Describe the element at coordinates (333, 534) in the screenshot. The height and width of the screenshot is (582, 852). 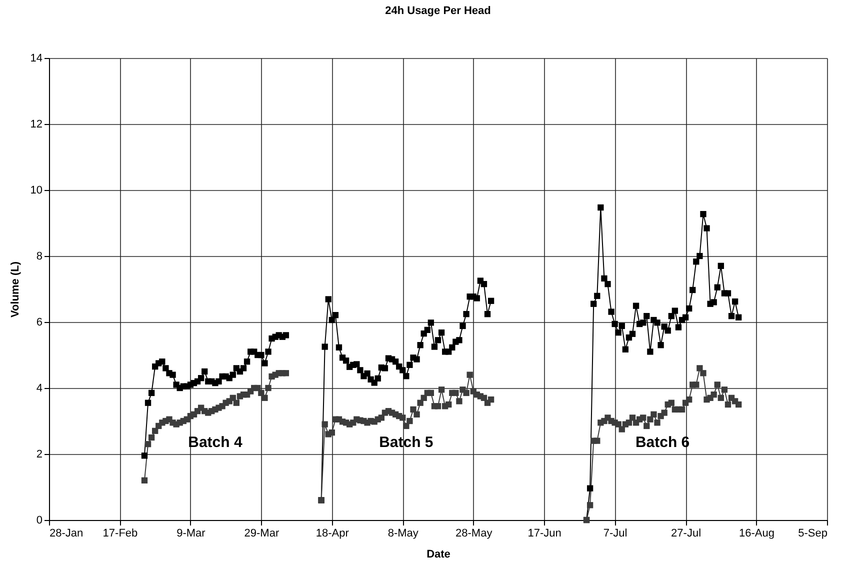
I see `x-tick-label: 18-Apr` at that location.